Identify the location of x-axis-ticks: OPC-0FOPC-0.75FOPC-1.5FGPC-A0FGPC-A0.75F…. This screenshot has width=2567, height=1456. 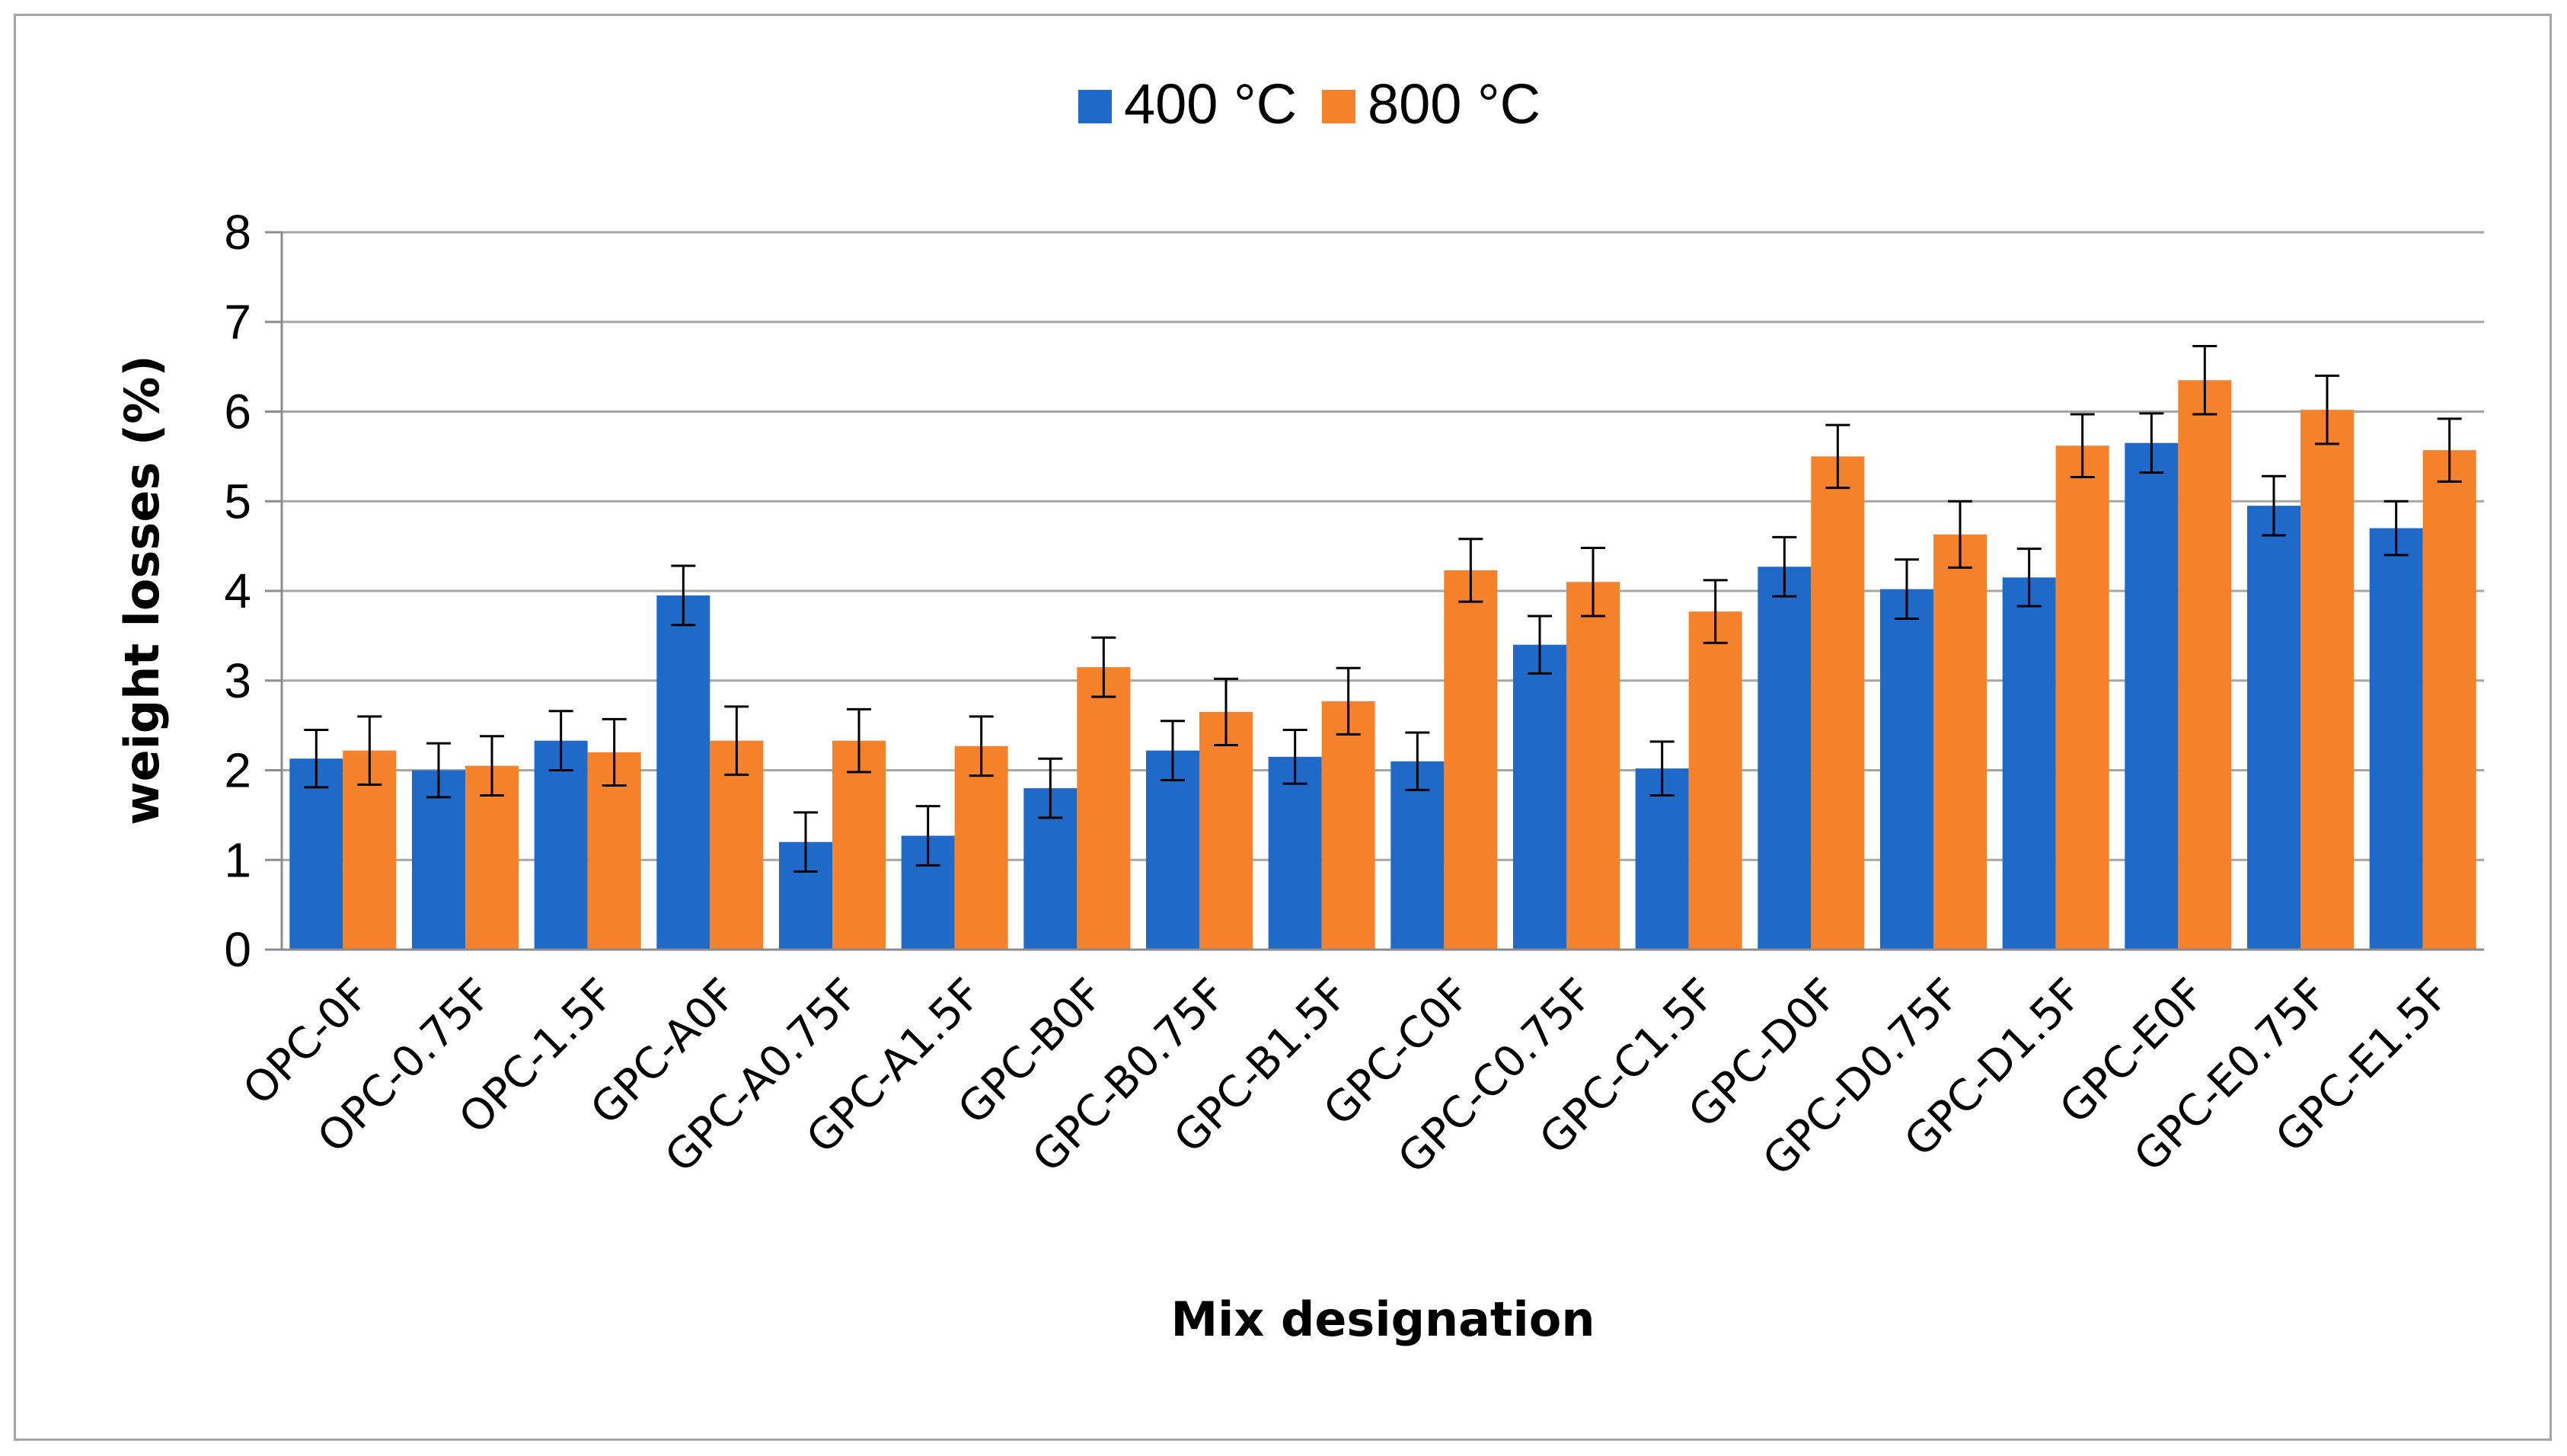
(1347, 1077).